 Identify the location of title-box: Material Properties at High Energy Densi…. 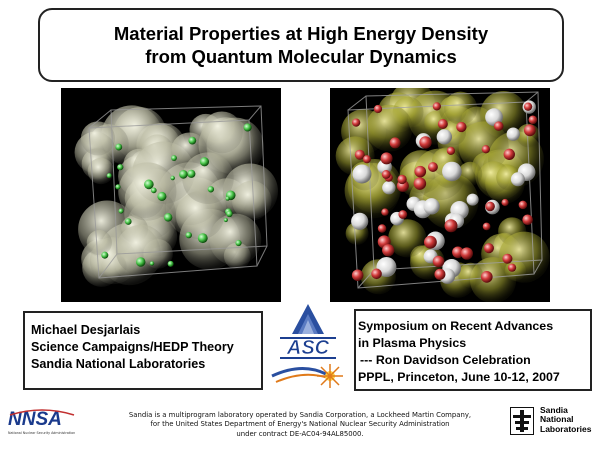
(301, 45).